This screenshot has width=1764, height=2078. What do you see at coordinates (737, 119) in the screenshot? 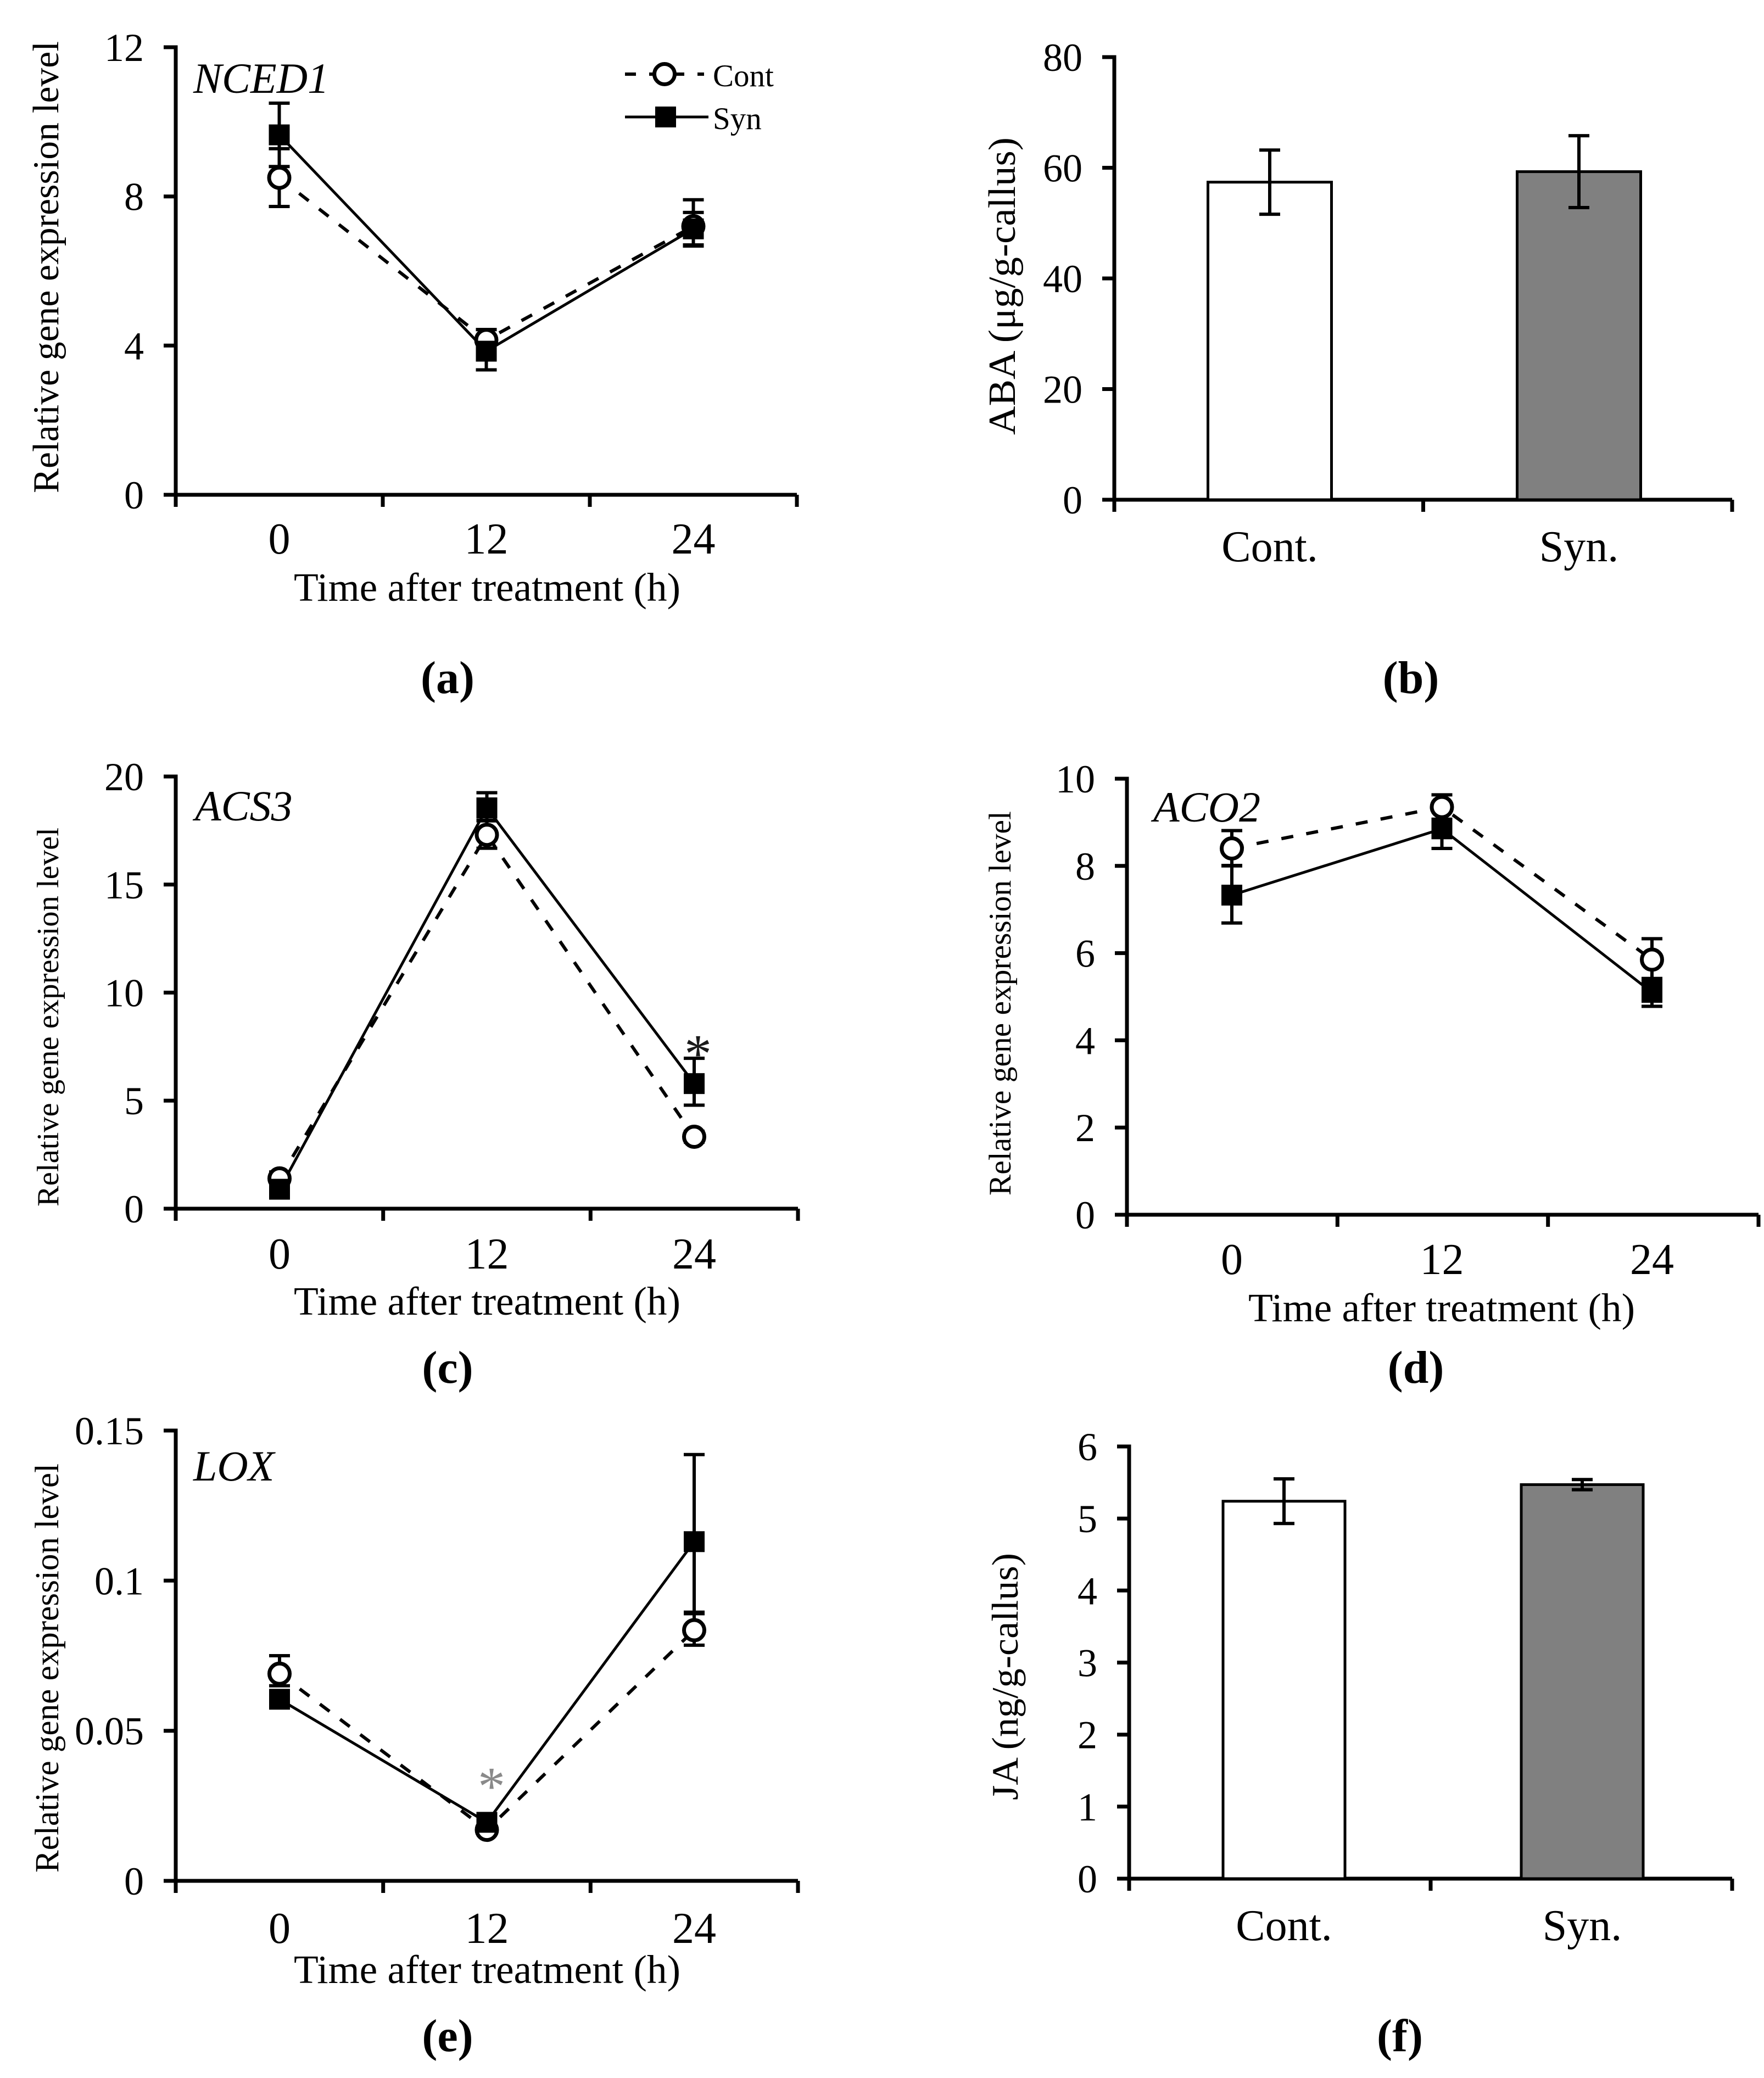
I see `svg-text: Syn` at bounding box center [737, 119].